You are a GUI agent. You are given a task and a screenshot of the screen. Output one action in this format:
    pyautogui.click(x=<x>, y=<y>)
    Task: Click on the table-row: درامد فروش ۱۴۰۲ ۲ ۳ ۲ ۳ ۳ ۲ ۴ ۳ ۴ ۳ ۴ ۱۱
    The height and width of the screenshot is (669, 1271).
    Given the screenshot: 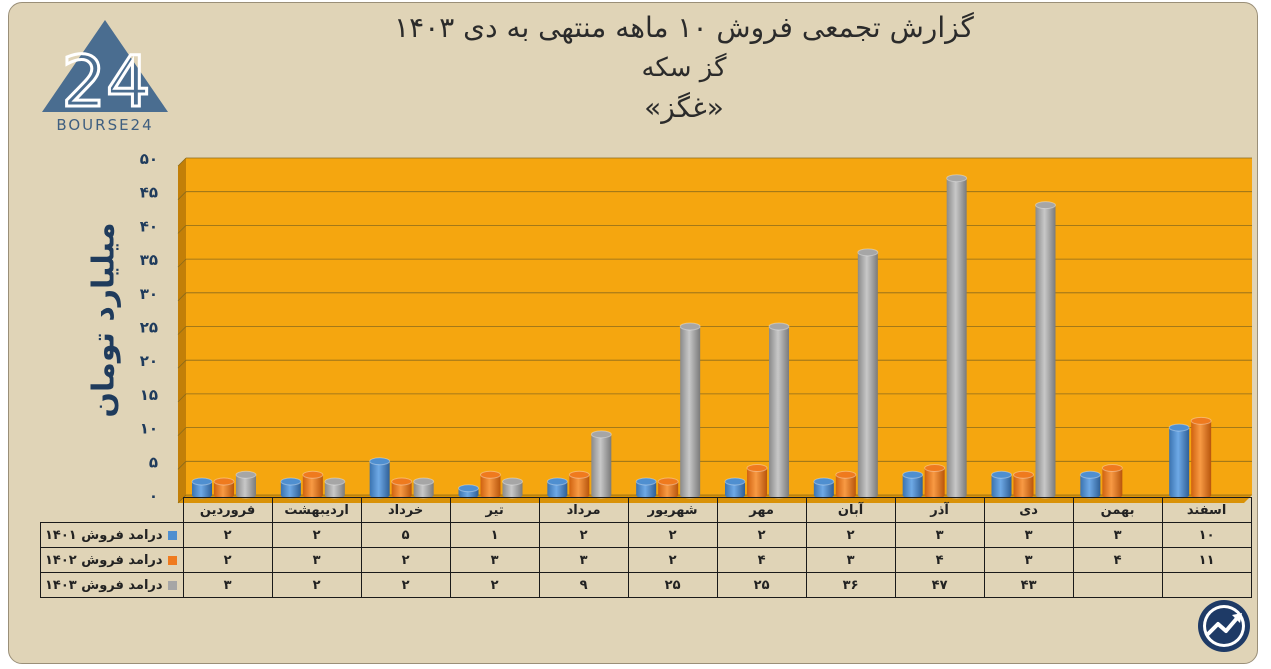 What is the action you would take?
    pyautogui.click(x=646, y=560)
    